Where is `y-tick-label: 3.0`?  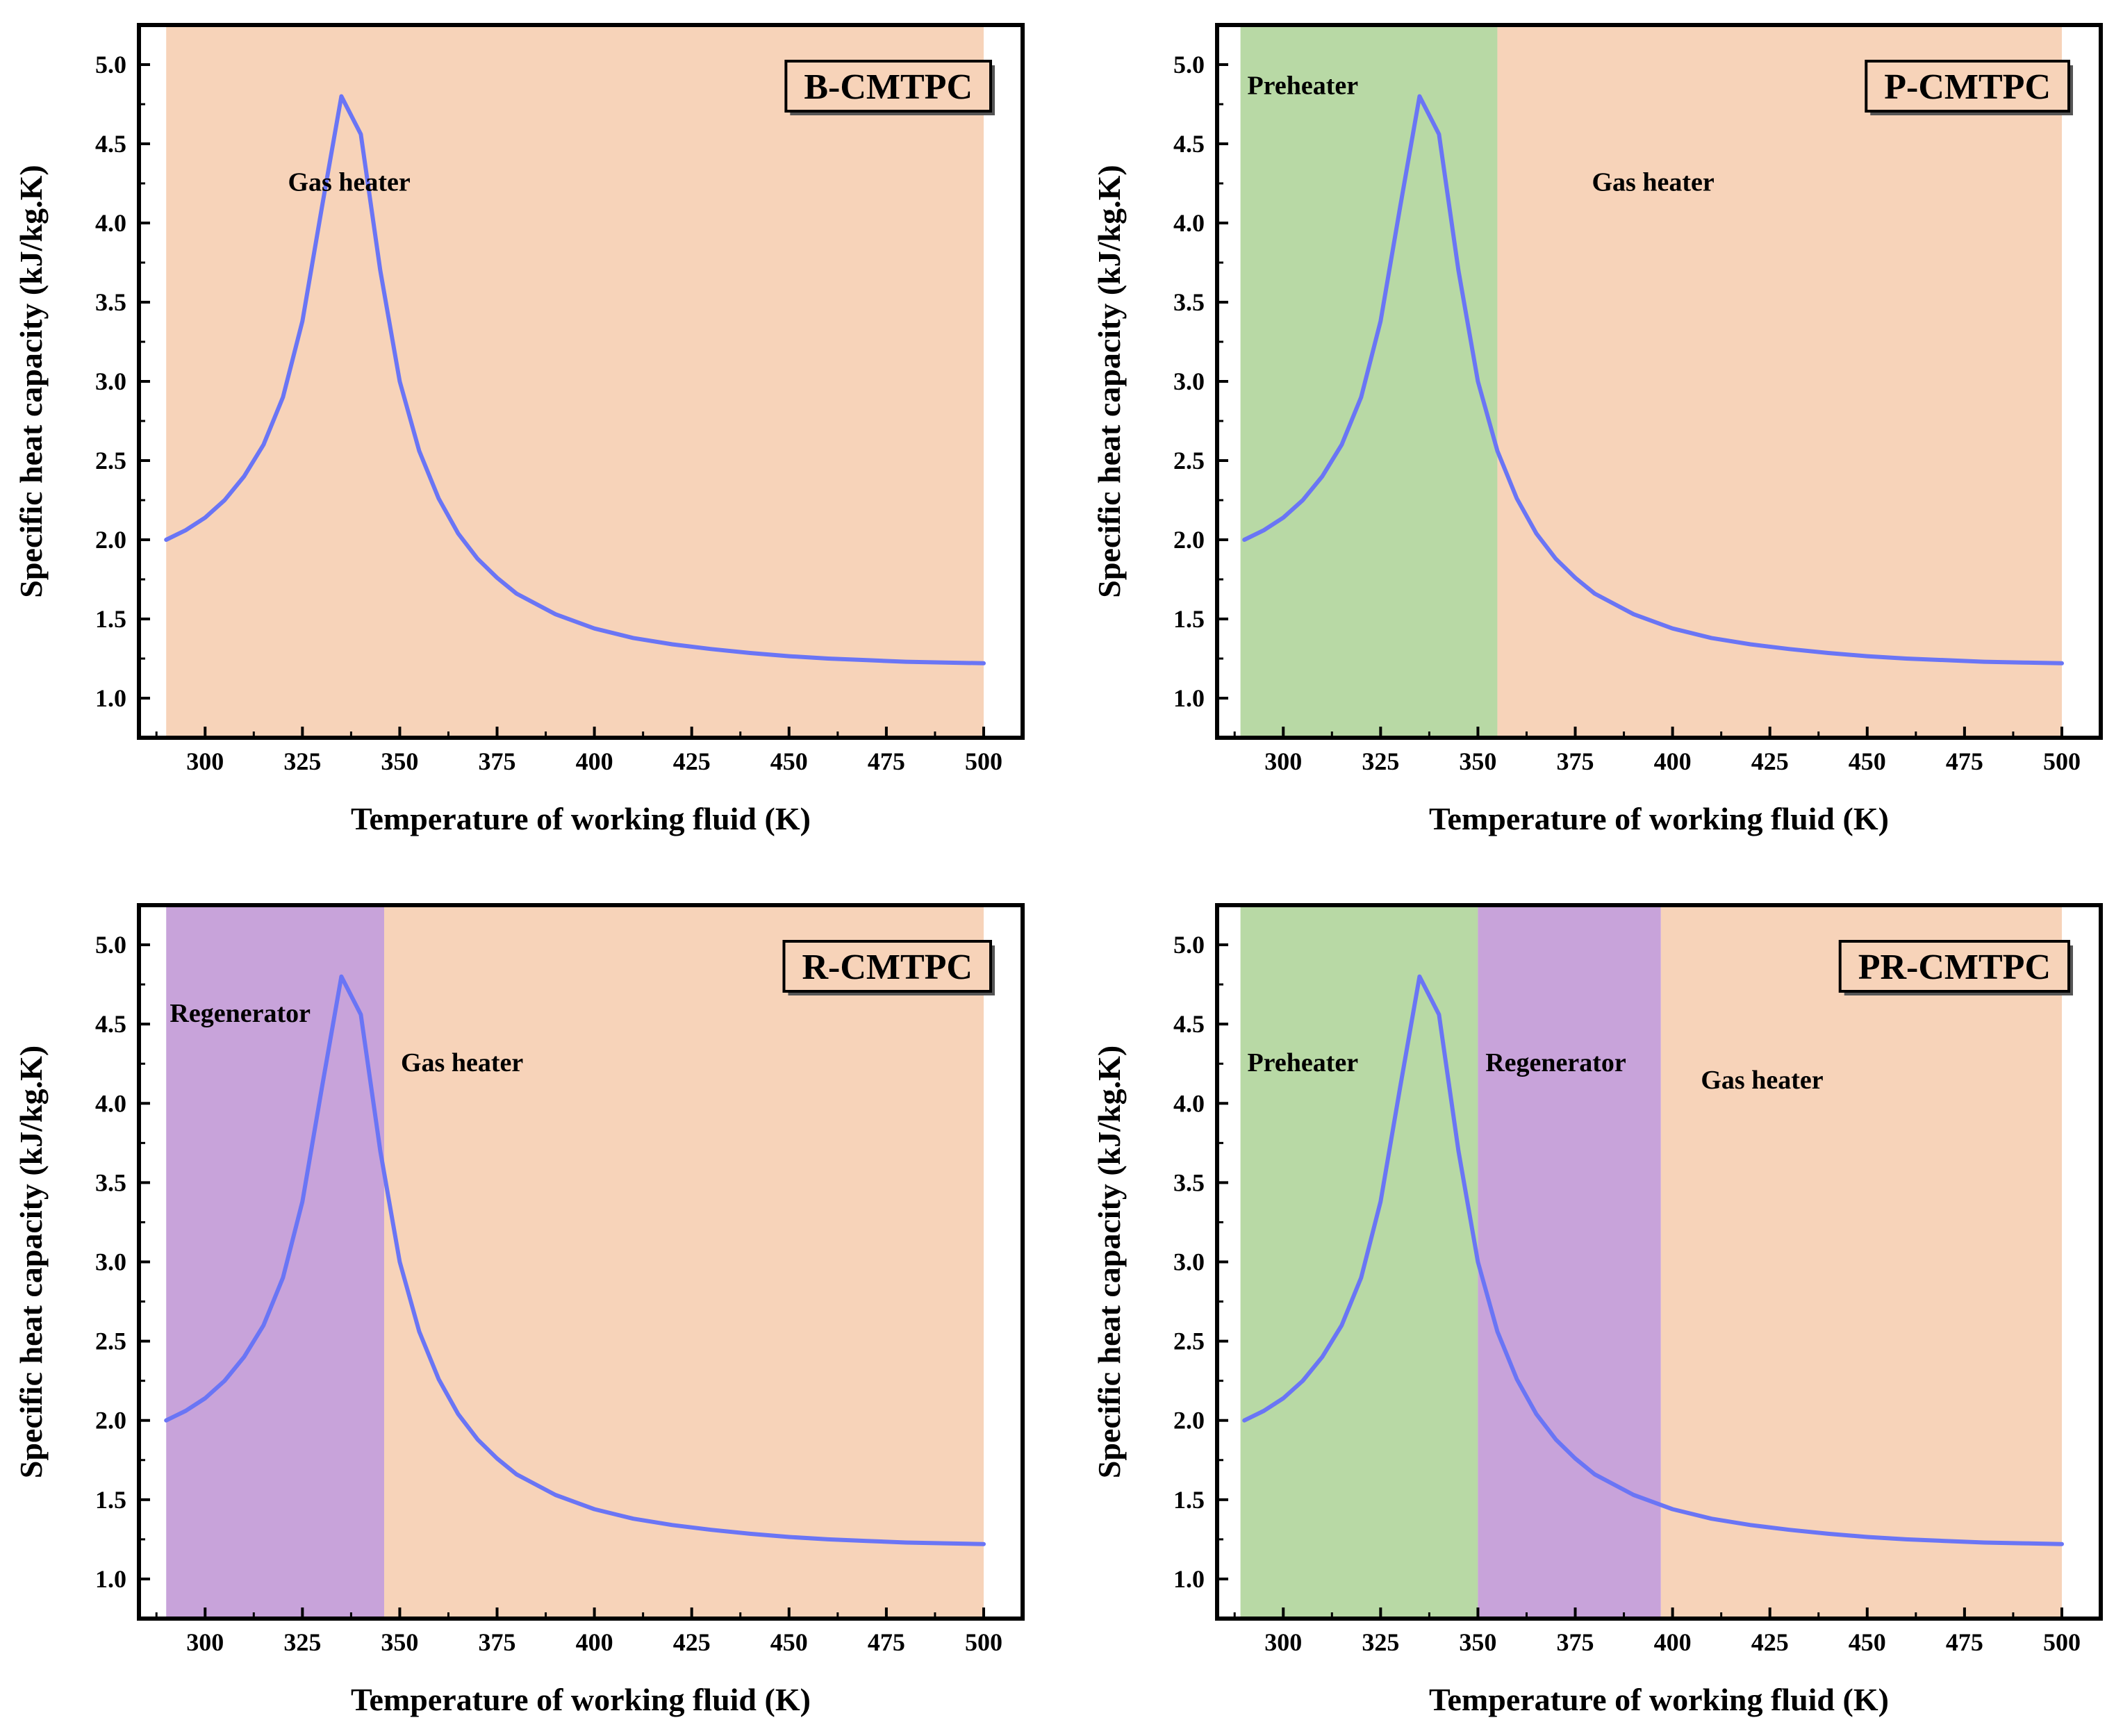
y-tick-label: 3.0 is located at coordinates (1189, 1262).